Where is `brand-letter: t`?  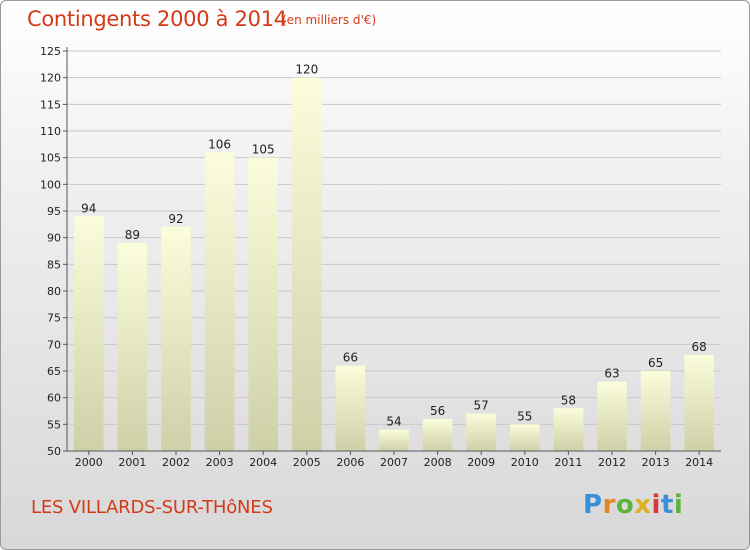
brand-letter: t is located at coordinates (667, 505).